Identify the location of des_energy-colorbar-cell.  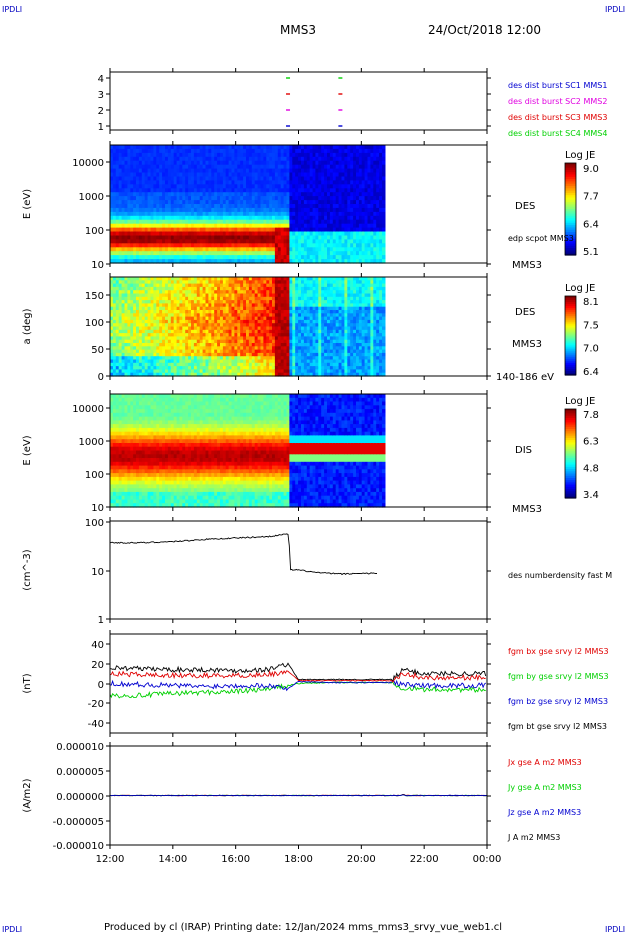
(570, 231).